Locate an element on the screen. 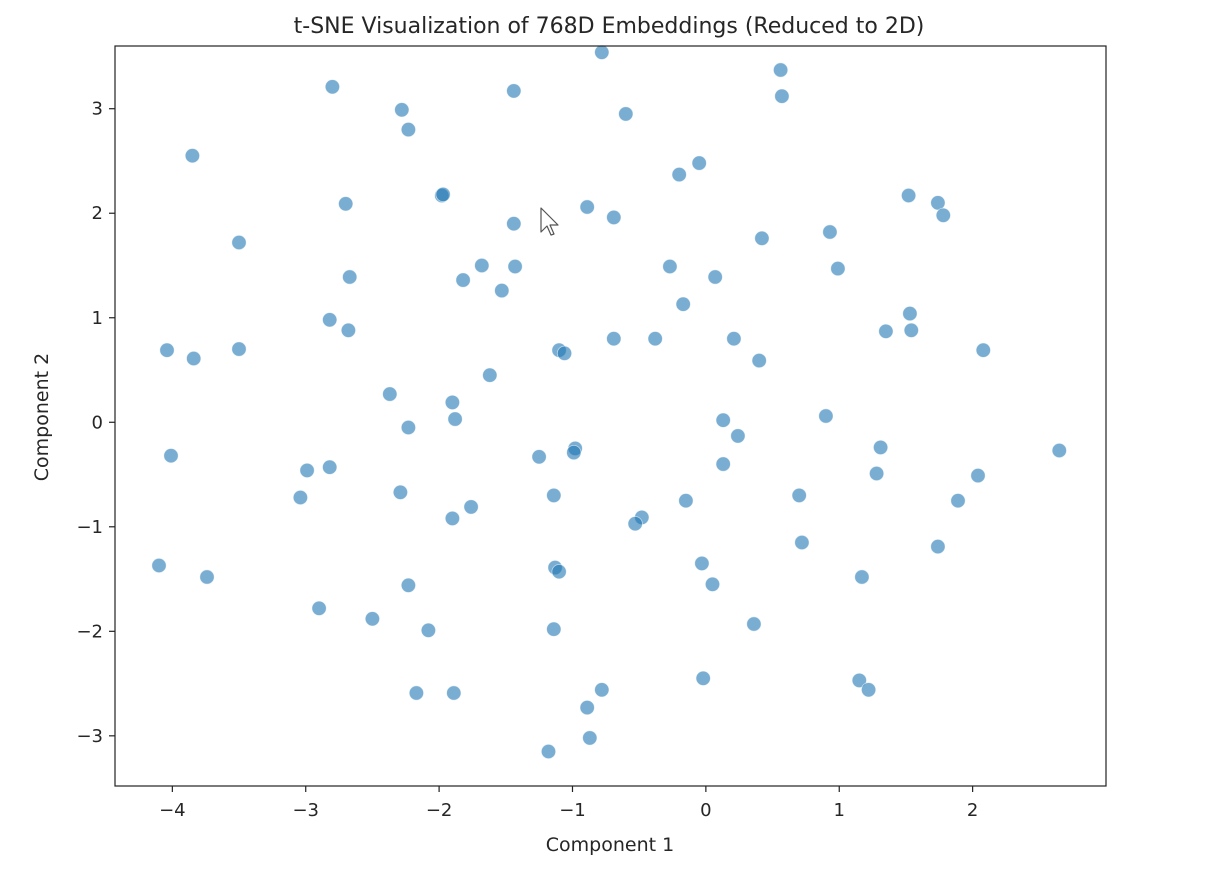 The width and height of the screenshot is (1214, 872). y-axis: −3 −2 −1 0 1 2 3 is located at coordinates (95, 423).